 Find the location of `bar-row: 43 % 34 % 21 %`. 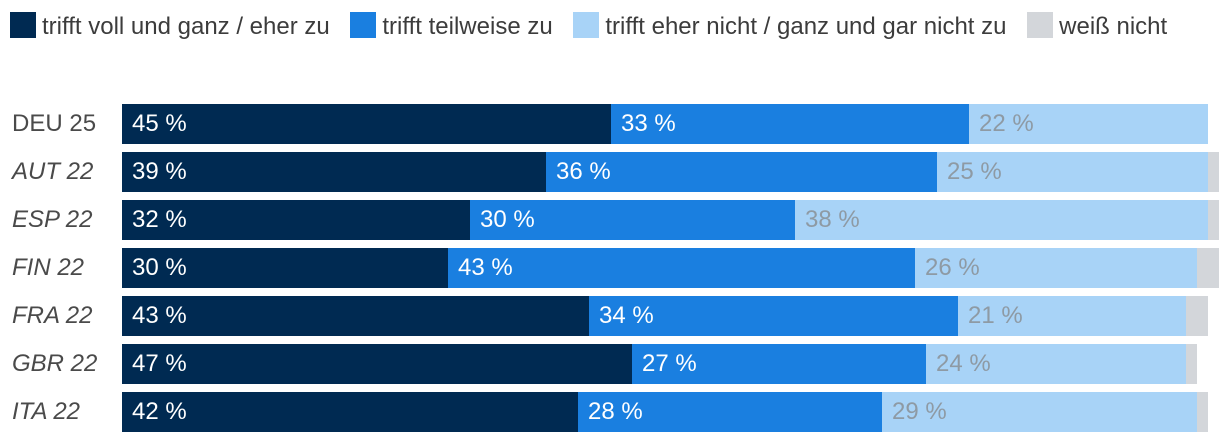

bar-row: 43 % 34 % 21 % is located at coordinates (665, 316).